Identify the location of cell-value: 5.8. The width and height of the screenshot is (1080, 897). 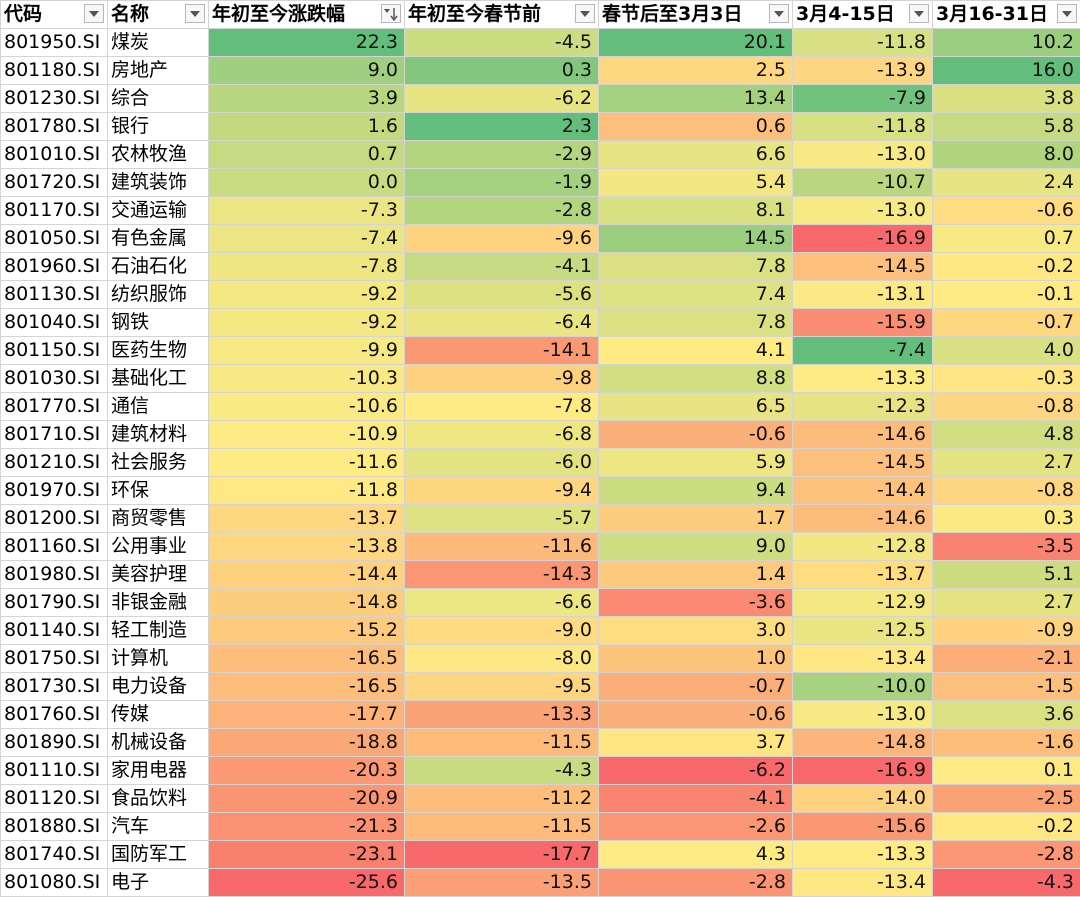
(1006, 127).